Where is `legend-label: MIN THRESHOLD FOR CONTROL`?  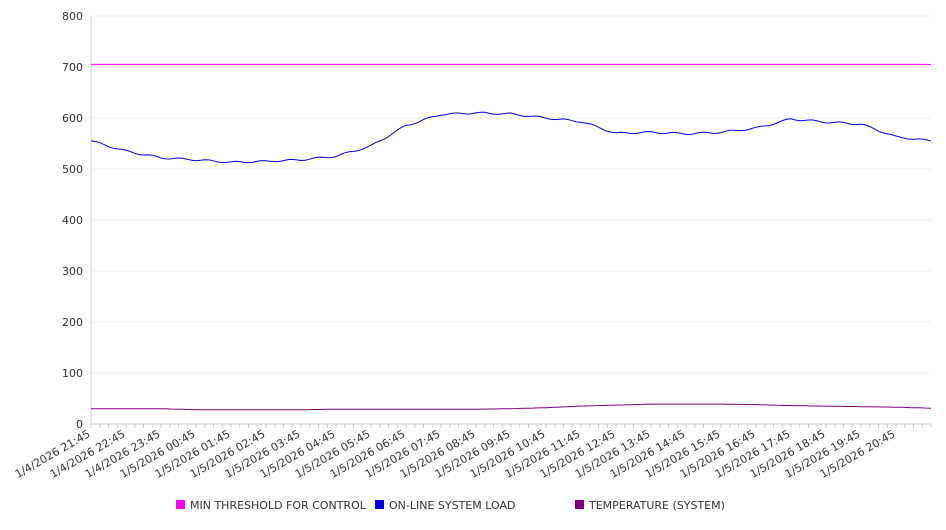 legend-label: MIN THRESHOLD FOR CONTROL is located at coordinates (278, 505).